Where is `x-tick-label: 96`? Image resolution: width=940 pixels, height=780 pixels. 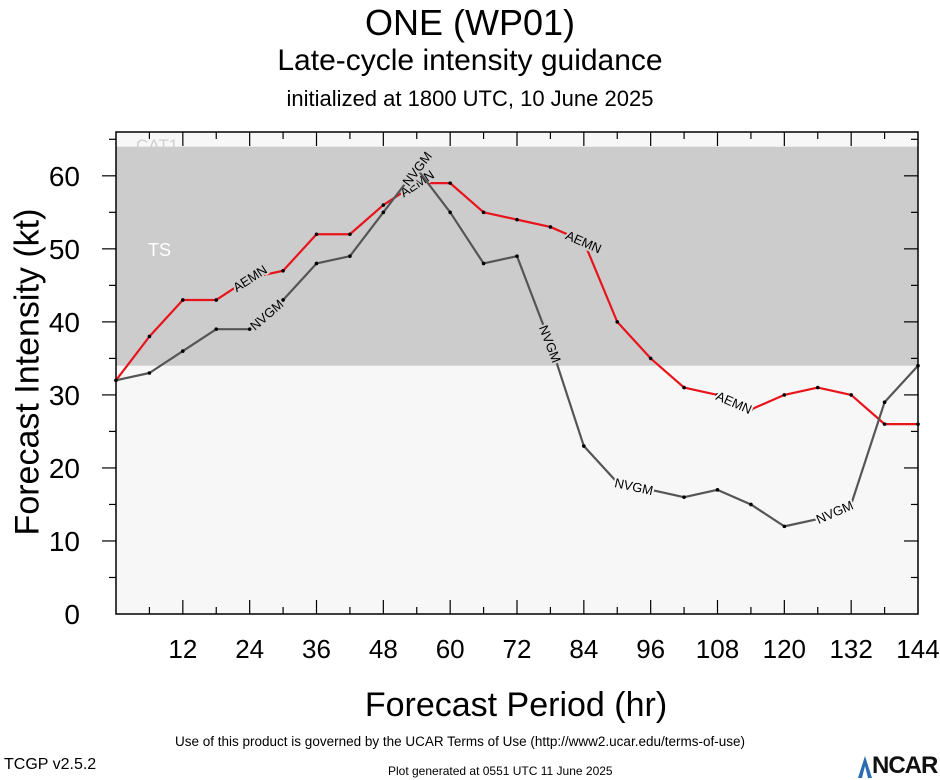 x-tick-label: 96 is located at coordinates (650, 649).